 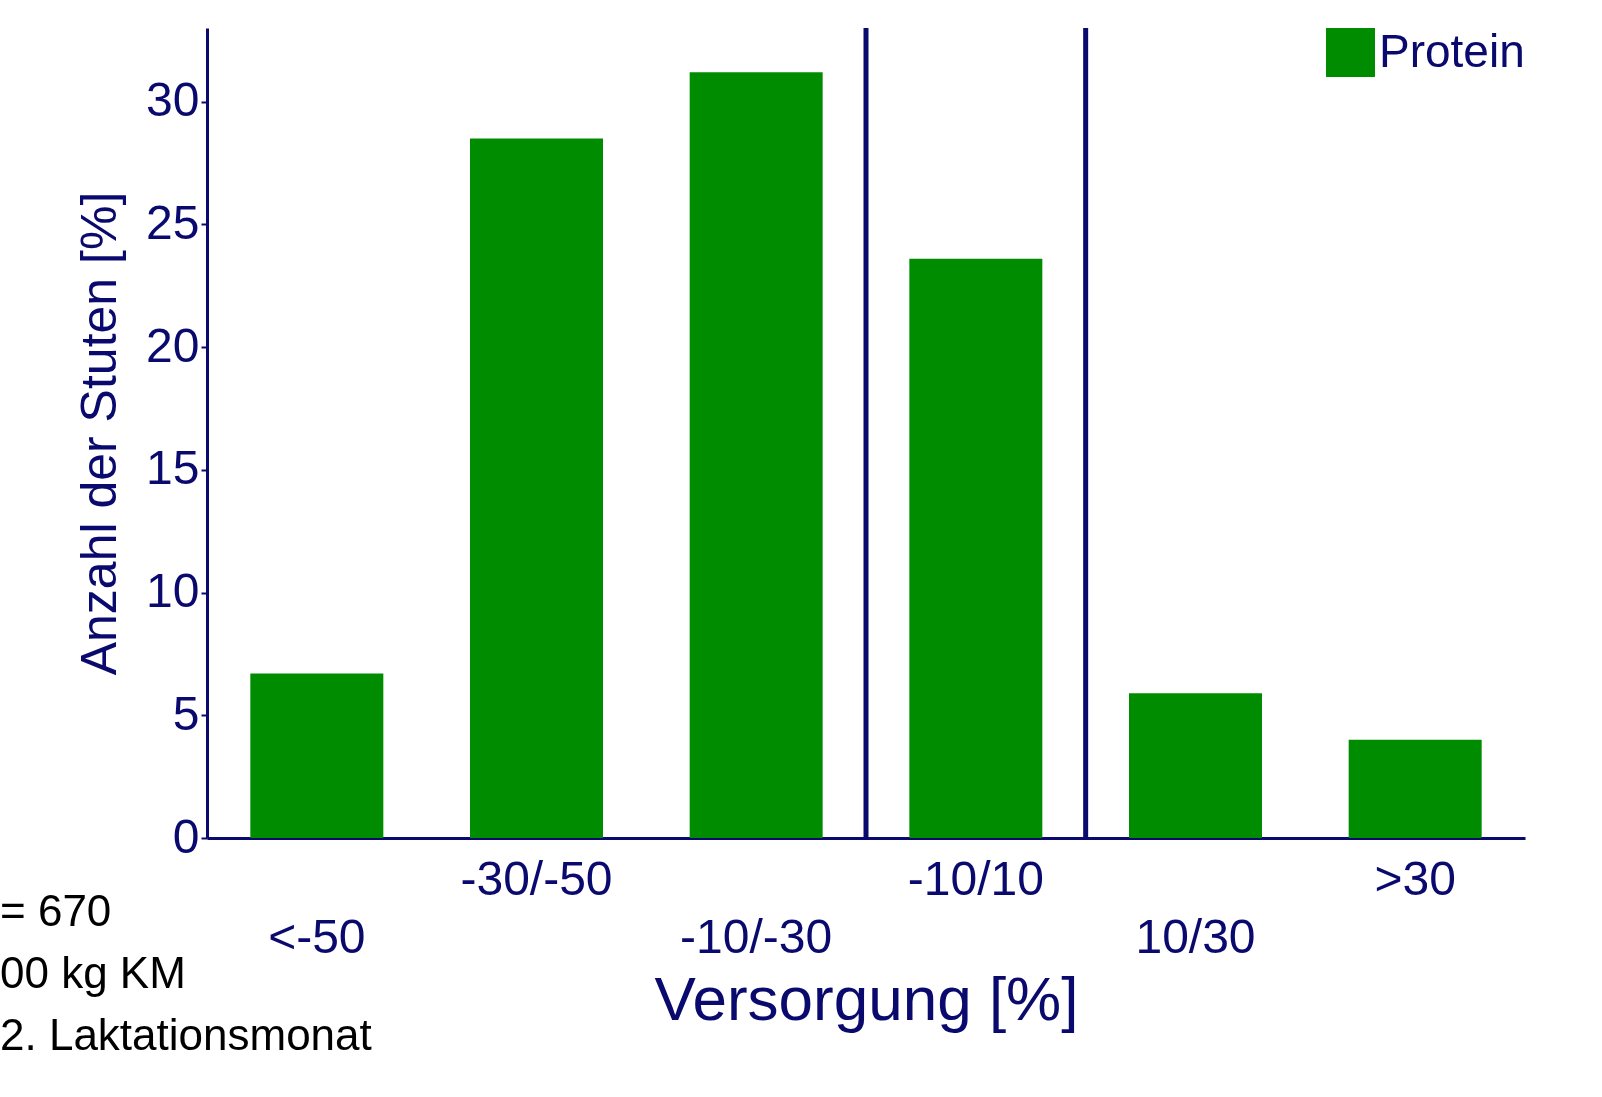 I want to click on text: = 670, so click(x=56, y=910).